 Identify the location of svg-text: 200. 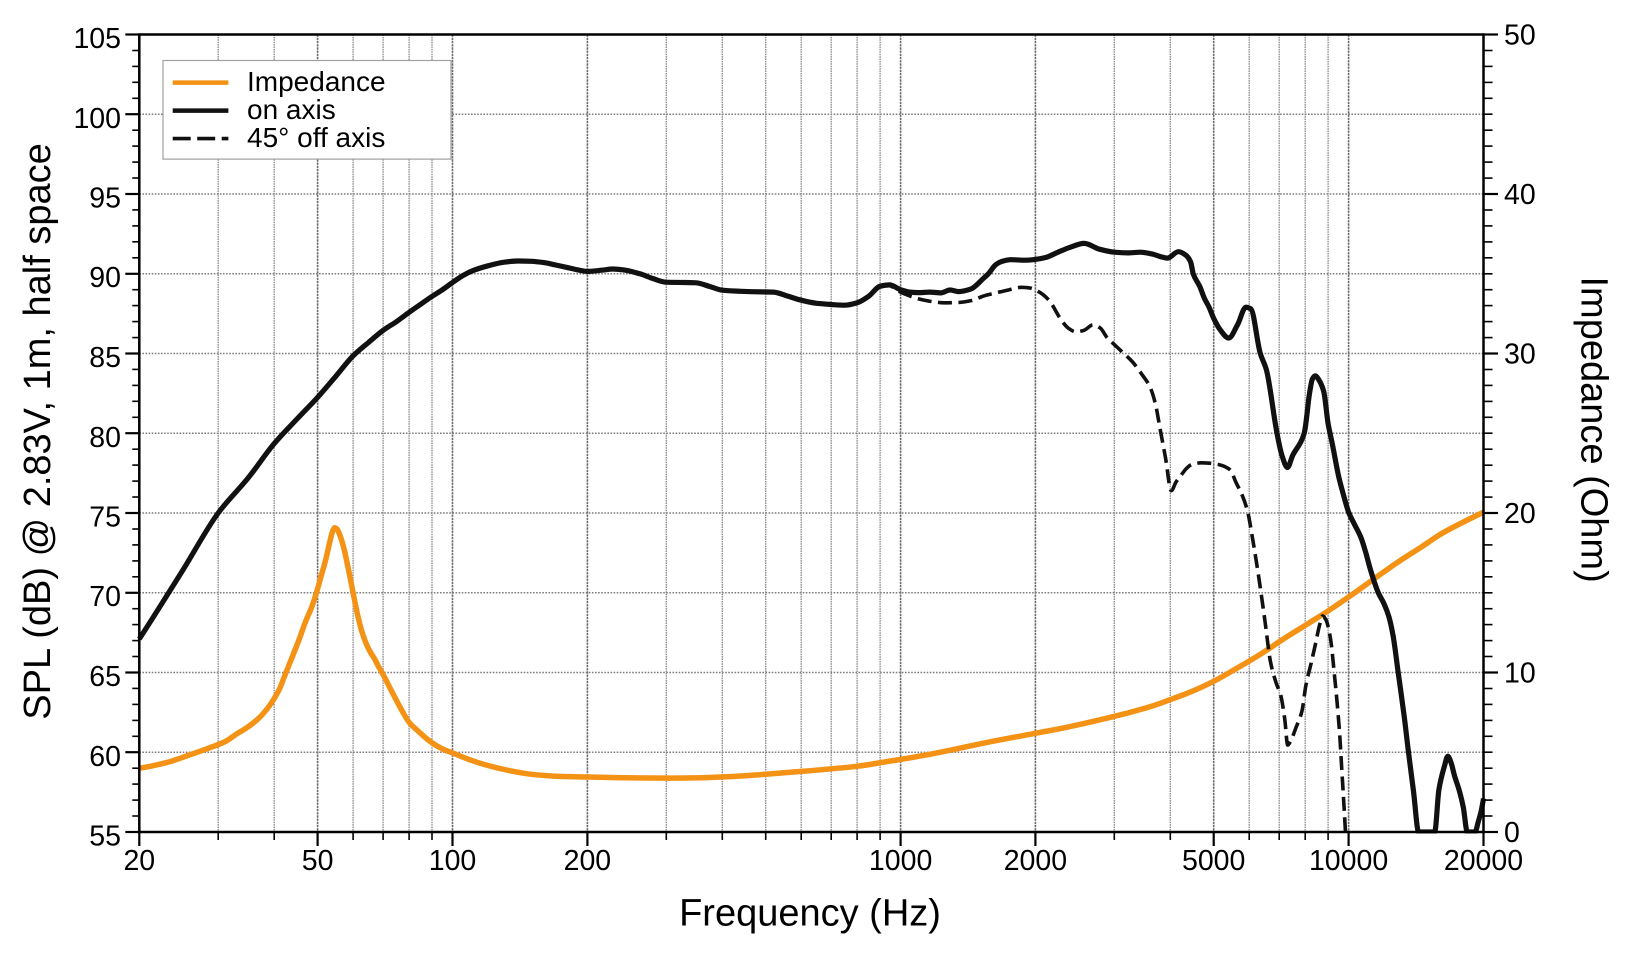
(588, 861).